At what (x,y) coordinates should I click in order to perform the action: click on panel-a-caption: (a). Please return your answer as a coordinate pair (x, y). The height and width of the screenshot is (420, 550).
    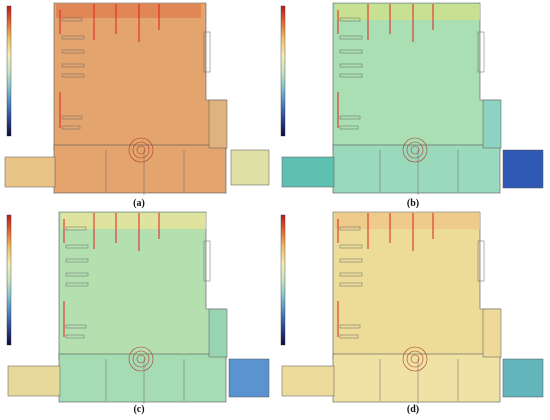
    Looking at the image, I should click on (139, 203).